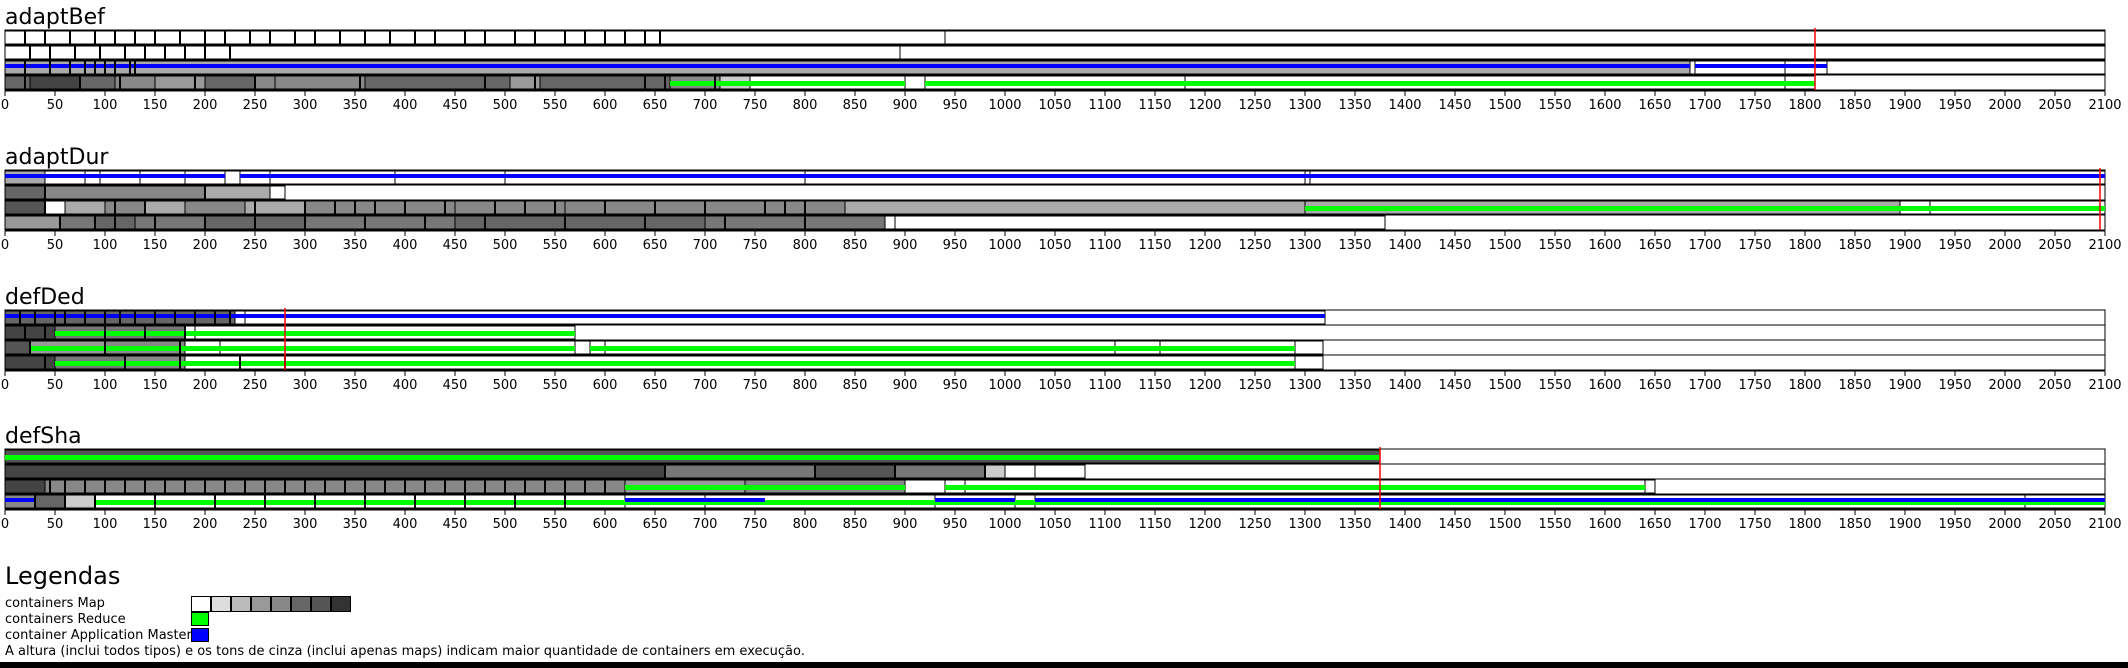  Describe the element at coordinates (98, 635) in the screenshot. I see `legend-label-app-master: container Application Master` at that location.